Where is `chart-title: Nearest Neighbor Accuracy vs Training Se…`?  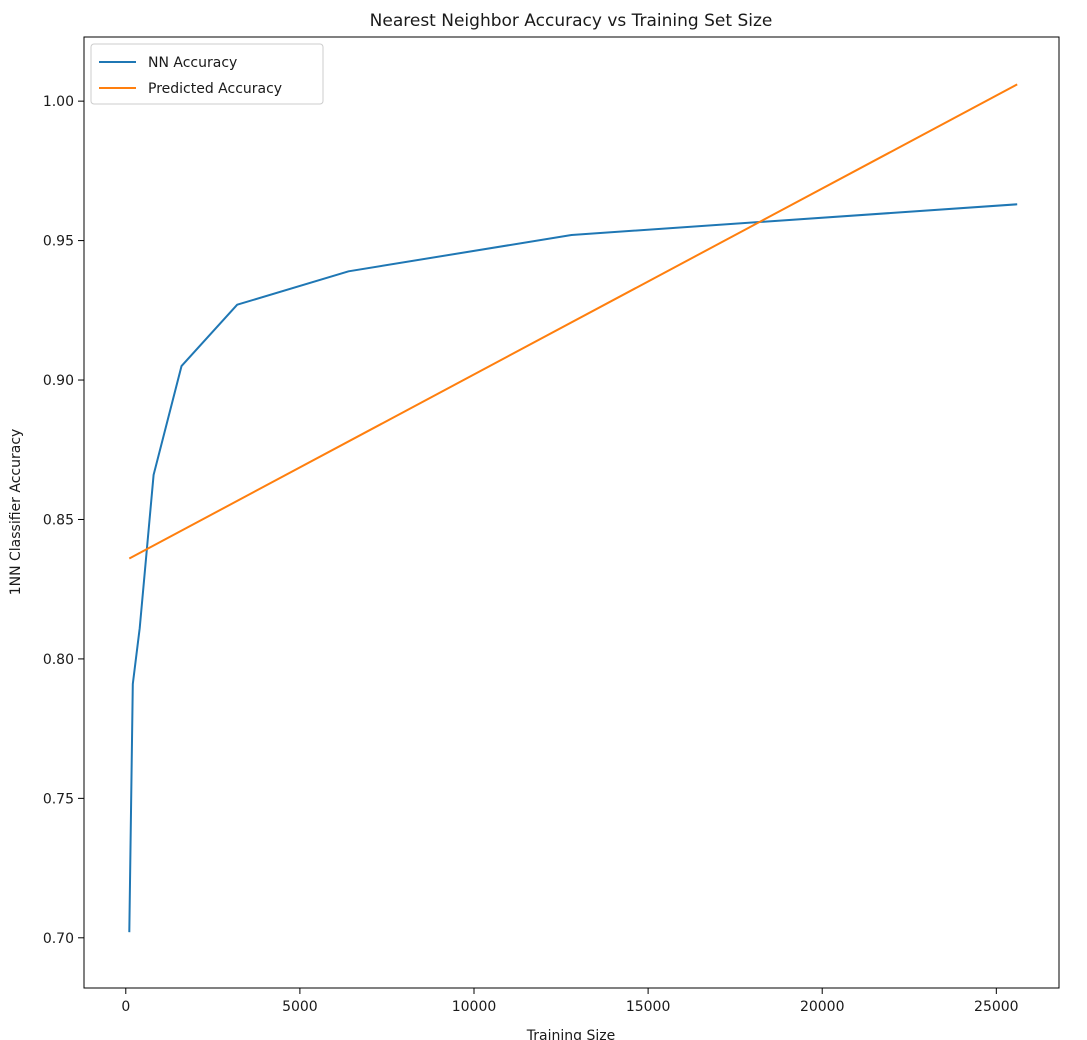
chart-title: Nearest Neighbor Accuracy vs Training Se… is located at coordinates (571, 21).